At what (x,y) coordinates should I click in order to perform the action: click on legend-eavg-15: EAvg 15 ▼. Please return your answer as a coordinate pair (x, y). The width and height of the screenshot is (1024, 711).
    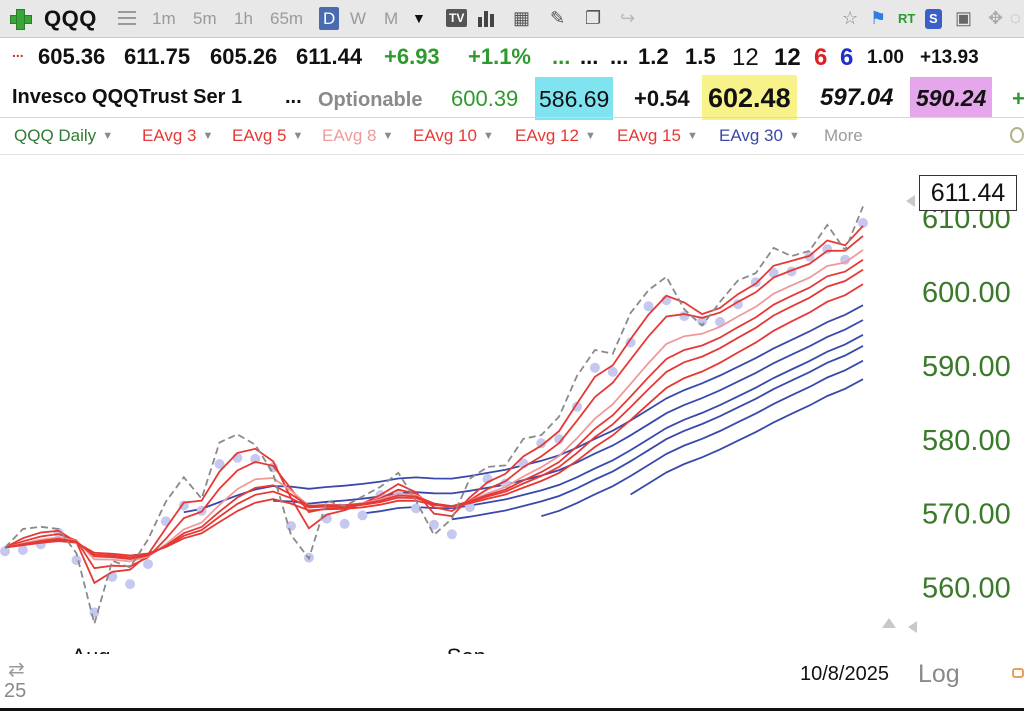
    Looking at the image, I should click on (657, 136).